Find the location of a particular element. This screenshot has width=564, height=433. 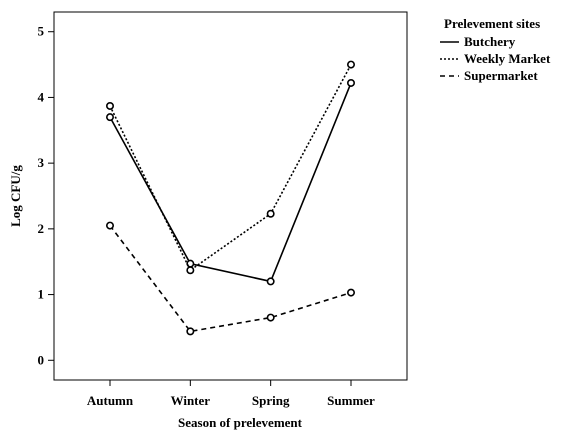

legend-label-butchery: Butchery is located at coordinates (490, 41).